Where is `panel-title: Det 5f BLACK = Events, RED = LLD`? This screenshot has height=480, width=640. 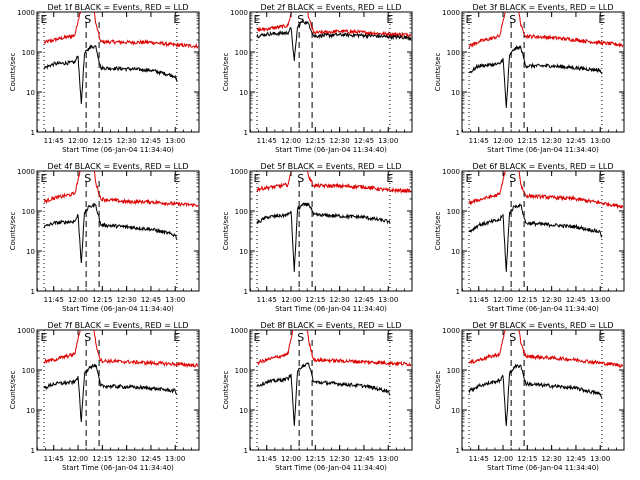 panel-title: Det 5f BLACK = Events, RED = LLD is located at coordinates (330, 166).